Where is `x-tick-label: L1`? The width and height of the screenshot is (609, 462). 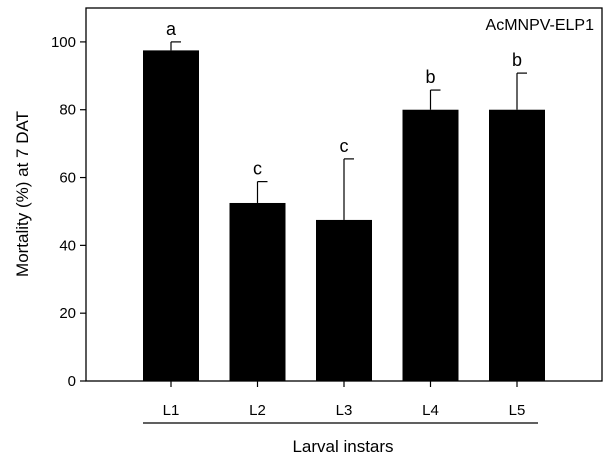
x-tick-label: L1 is located at coordinates (171, 410).